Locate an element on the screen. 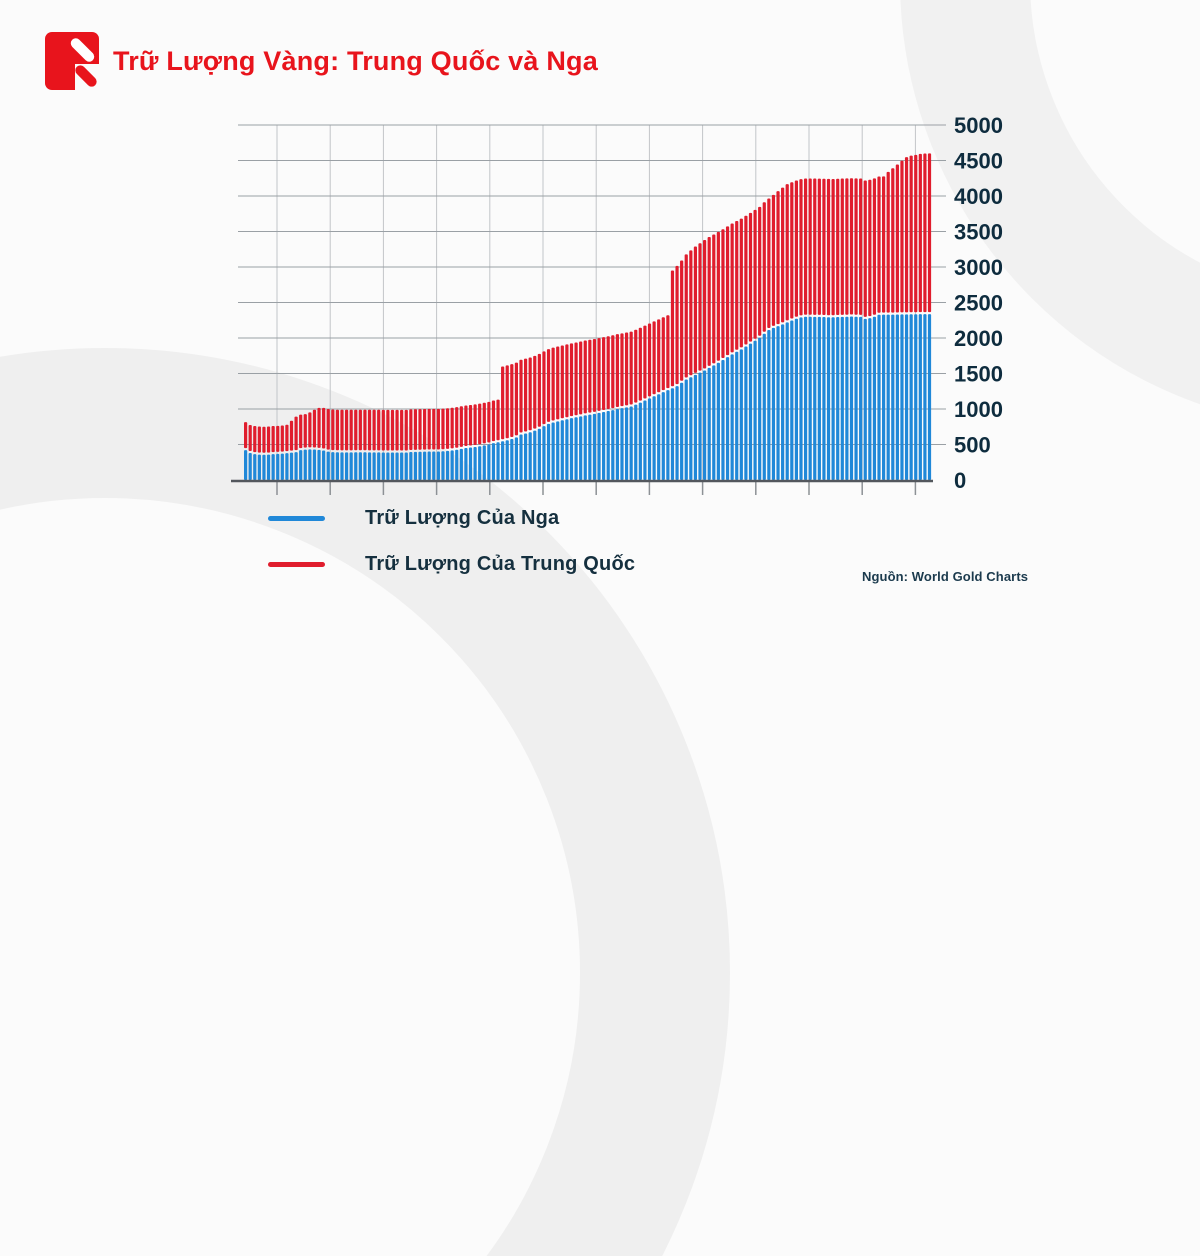  y-axis-tick-label: 500 is located at coordinates (972, 445).